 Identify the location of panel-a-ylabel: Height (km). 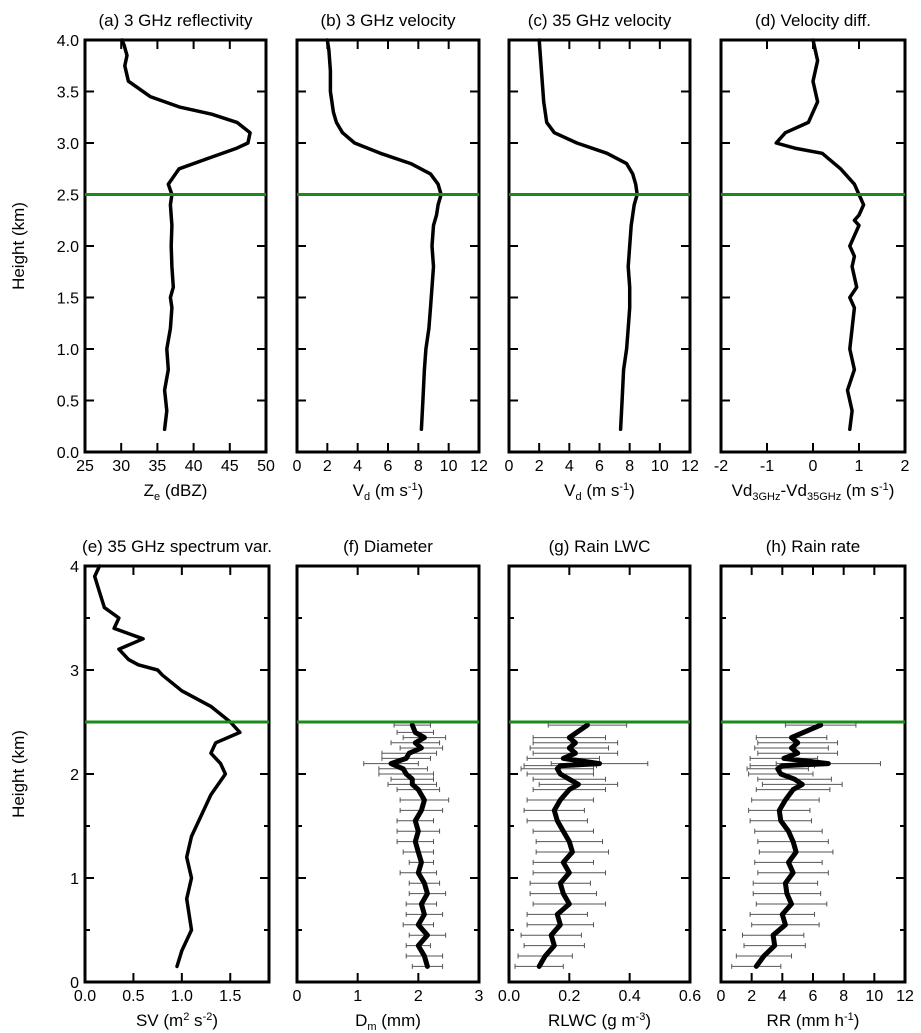
(18, 246).